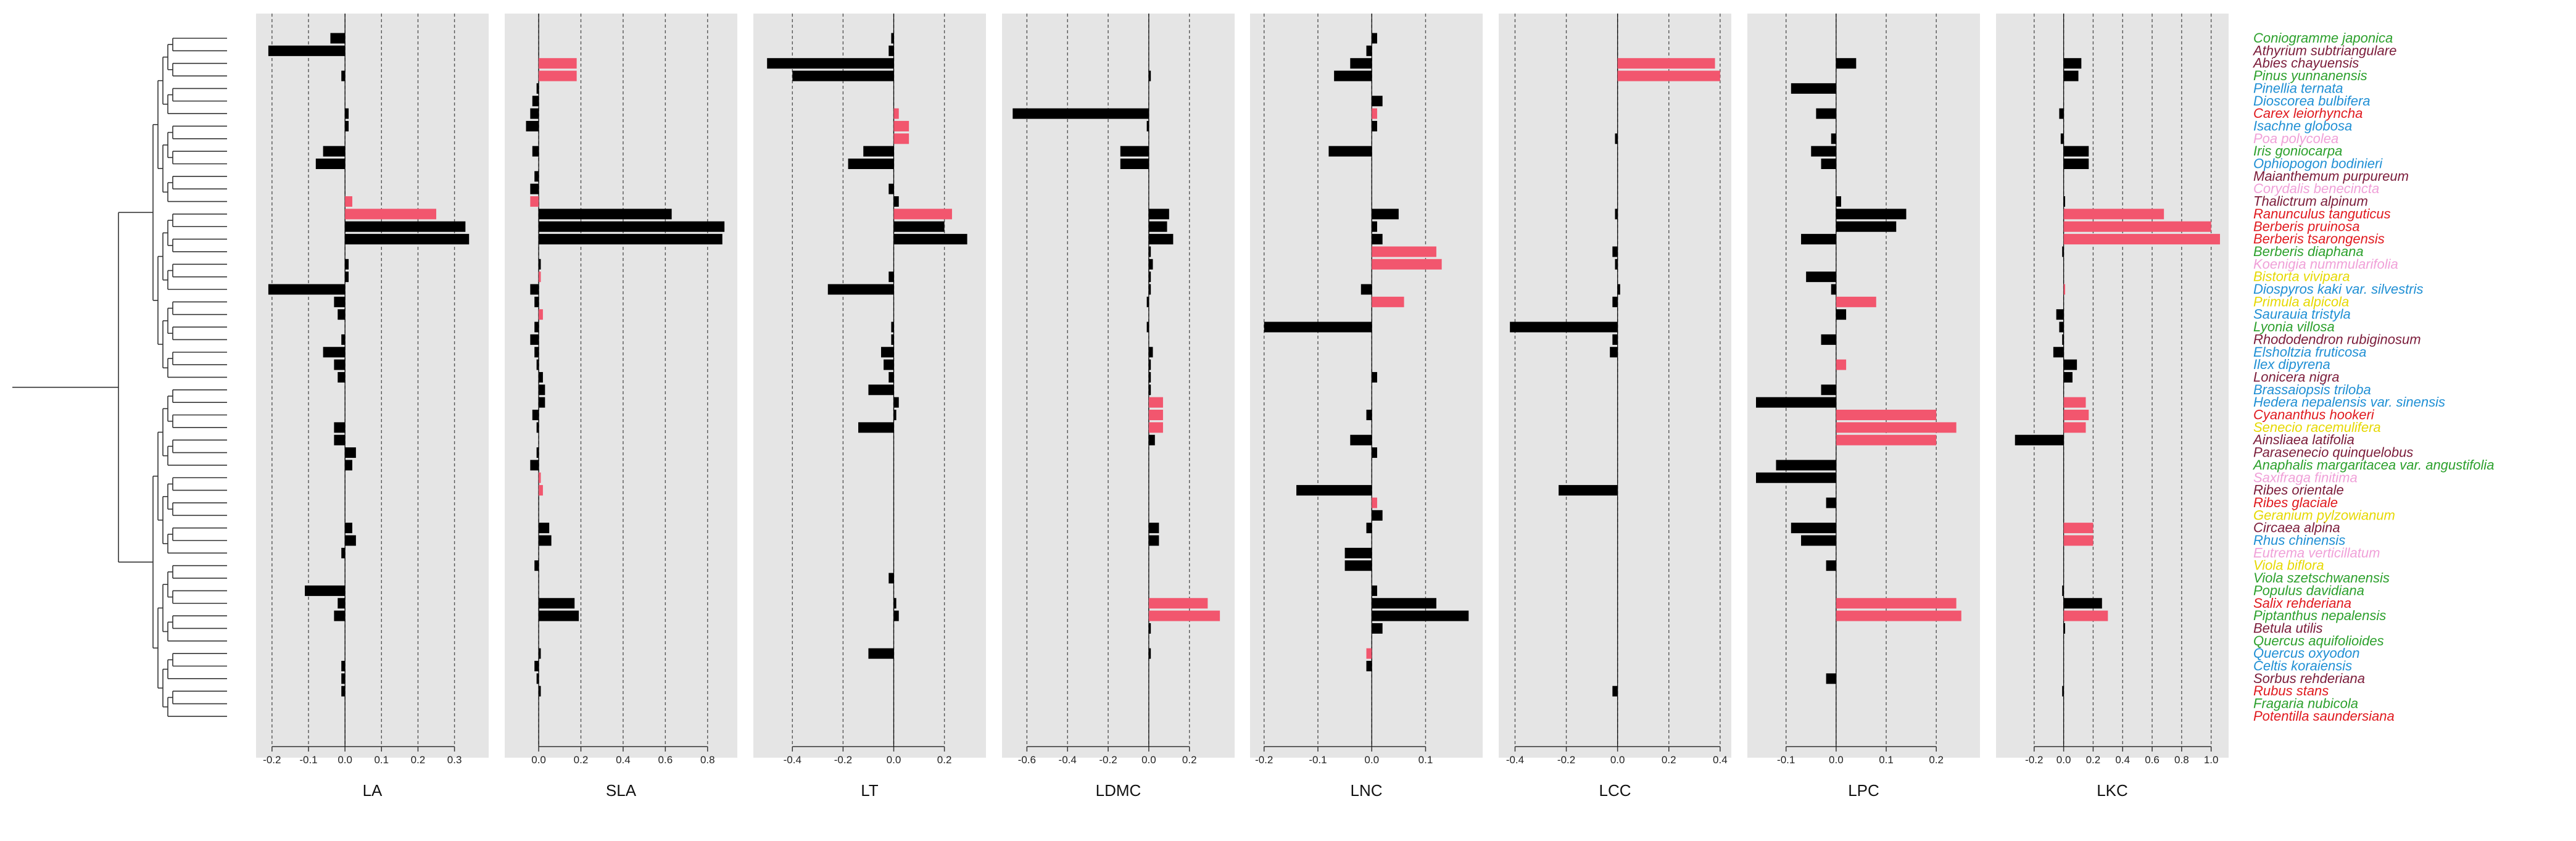 Image resolution: width=2576 pixels, height=841 pixels. Describe the element at coordinates (2317, 427) in the screenshot. I see `species-label: Senecio racemulifera` at that location.